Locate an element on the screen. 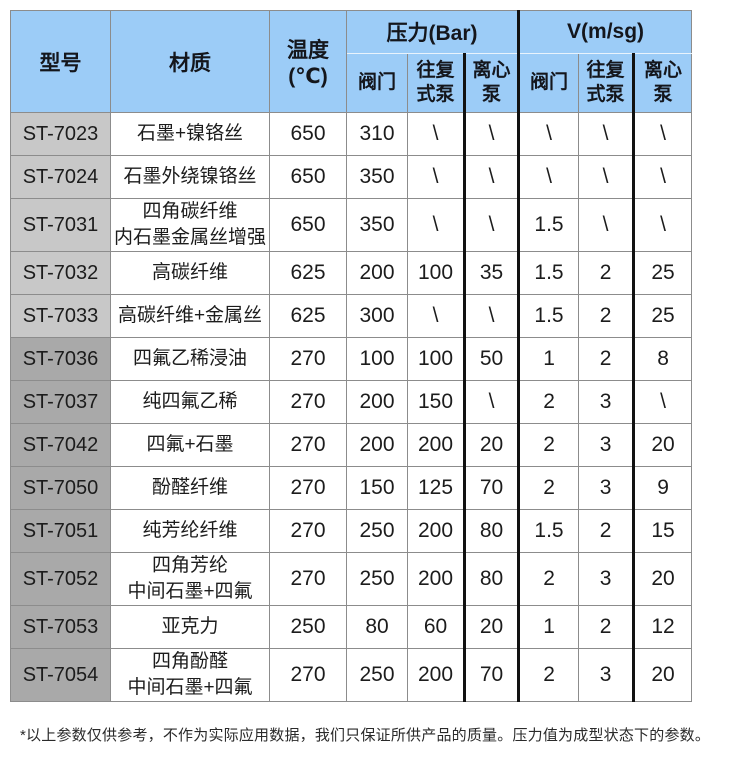  velocity-centrifugal-pump-cell: 15 is located at coordinates (662, 531).